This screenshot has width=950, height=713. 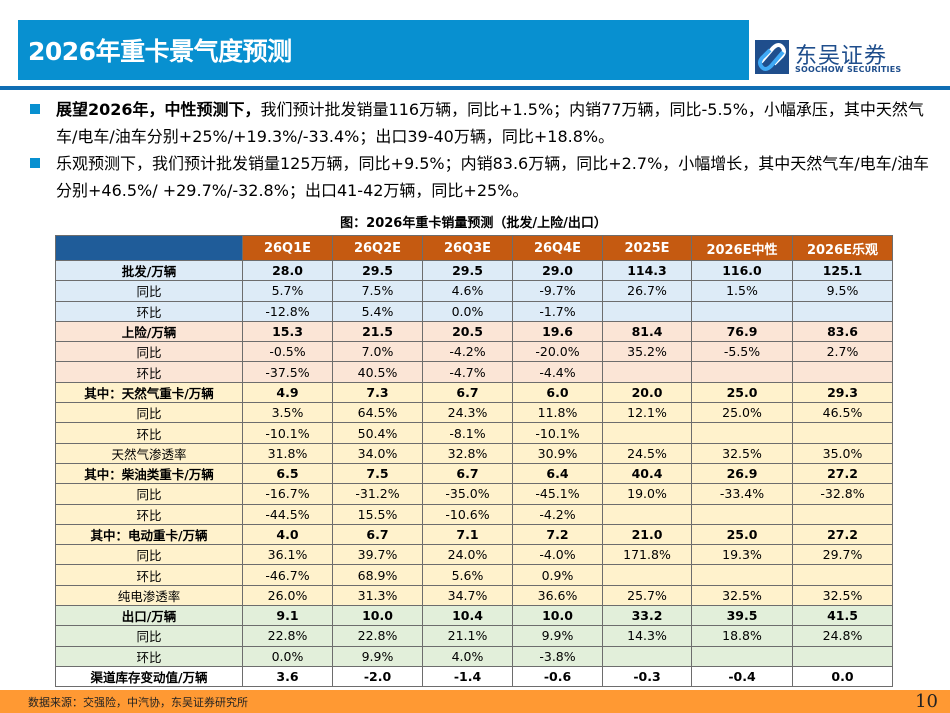 What do you see at coordinates (842, 534) in the screenshot?
I see `table-cell: 27.2` at bounding box center [842, 534].